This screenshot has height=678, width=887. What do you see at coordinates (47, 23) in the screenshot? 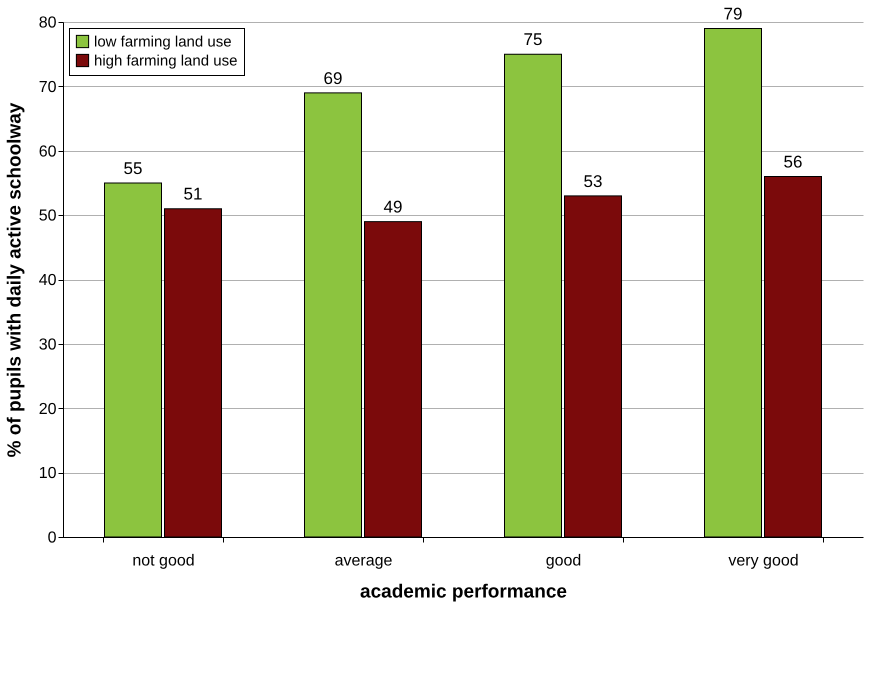
I see `y-tick-label: 80` at bounding box center [47, 23].